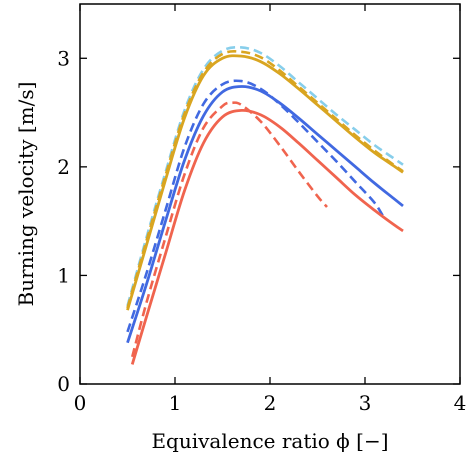  I want to click on y-tick-label: 2, so click(63, 167).